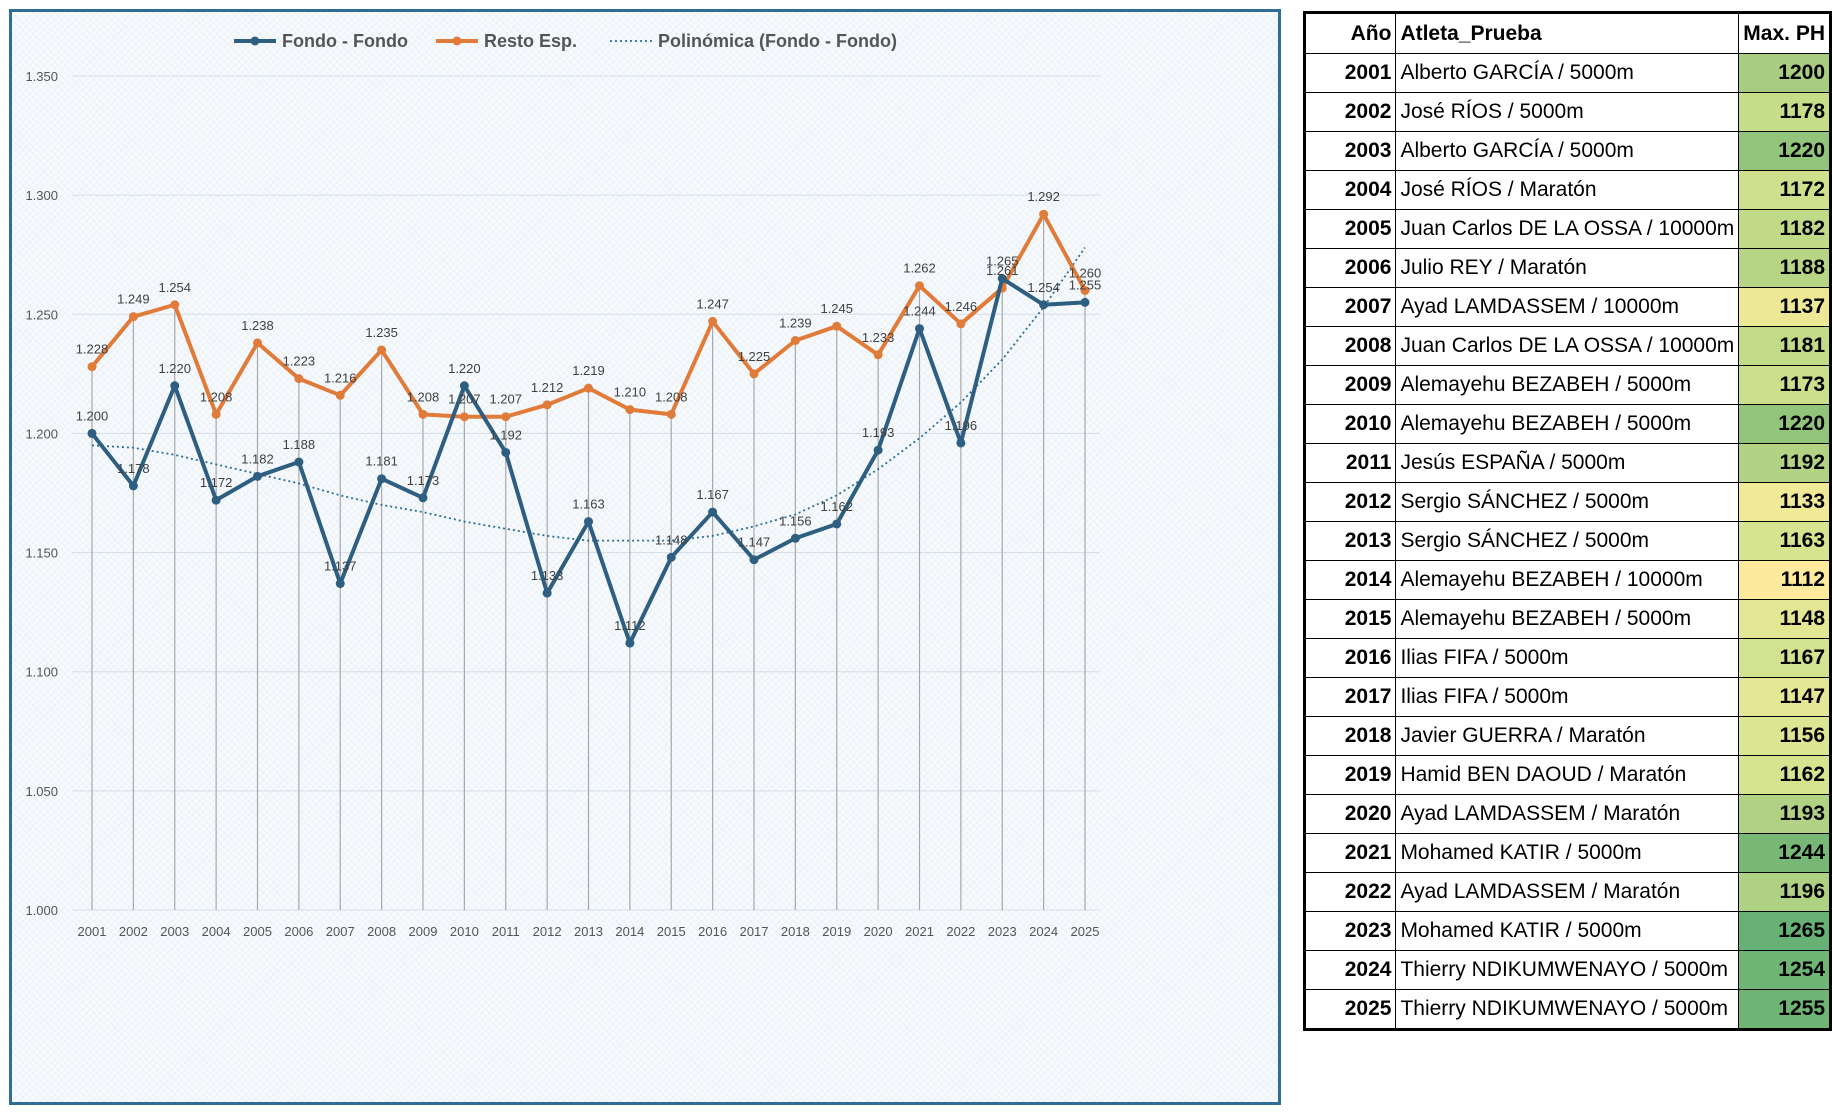 The image size is (1832, 1118). I want to click on table-row: 2003 Alberto GARCÍA / 5000m 1220, so click(1567, 151).